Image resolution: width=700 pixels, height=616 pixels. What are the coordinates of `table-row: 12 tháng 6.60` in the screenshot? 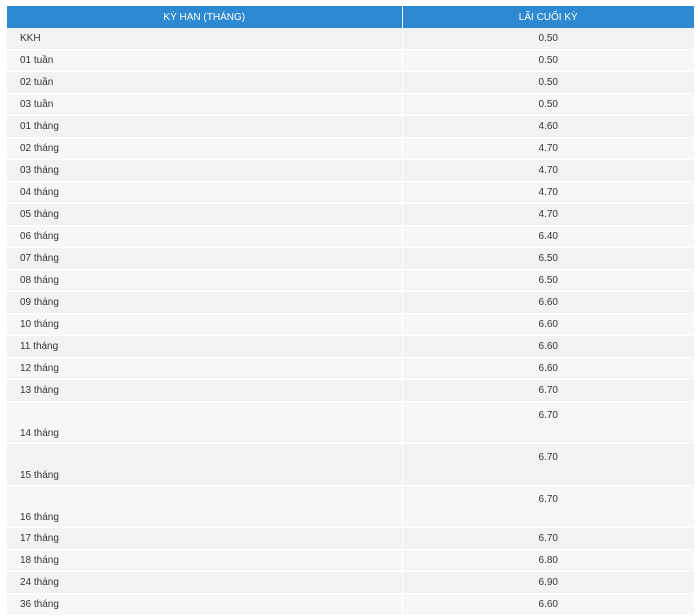 It's located at (350, 368).